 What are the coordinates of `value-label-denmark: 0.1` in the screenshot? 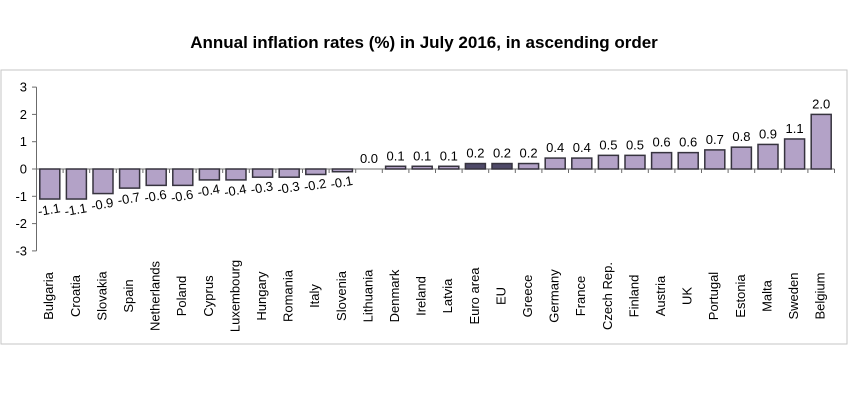 It's located at (396, 155).